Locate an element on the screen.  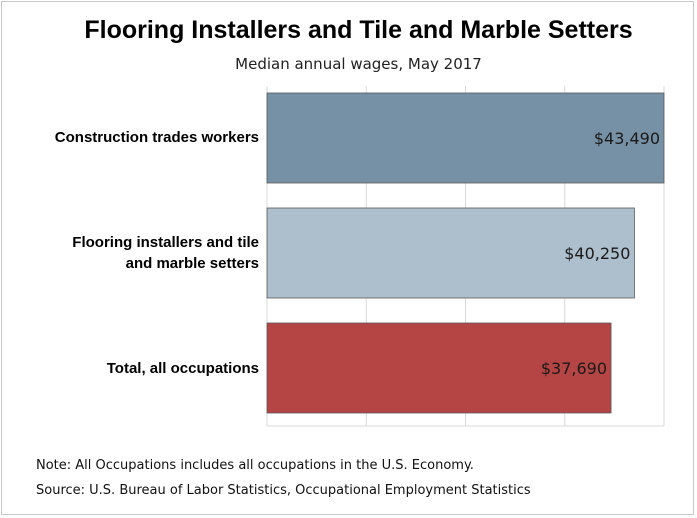
category-label-line: Flooring installers and tile is located at coordinates (165, 242).